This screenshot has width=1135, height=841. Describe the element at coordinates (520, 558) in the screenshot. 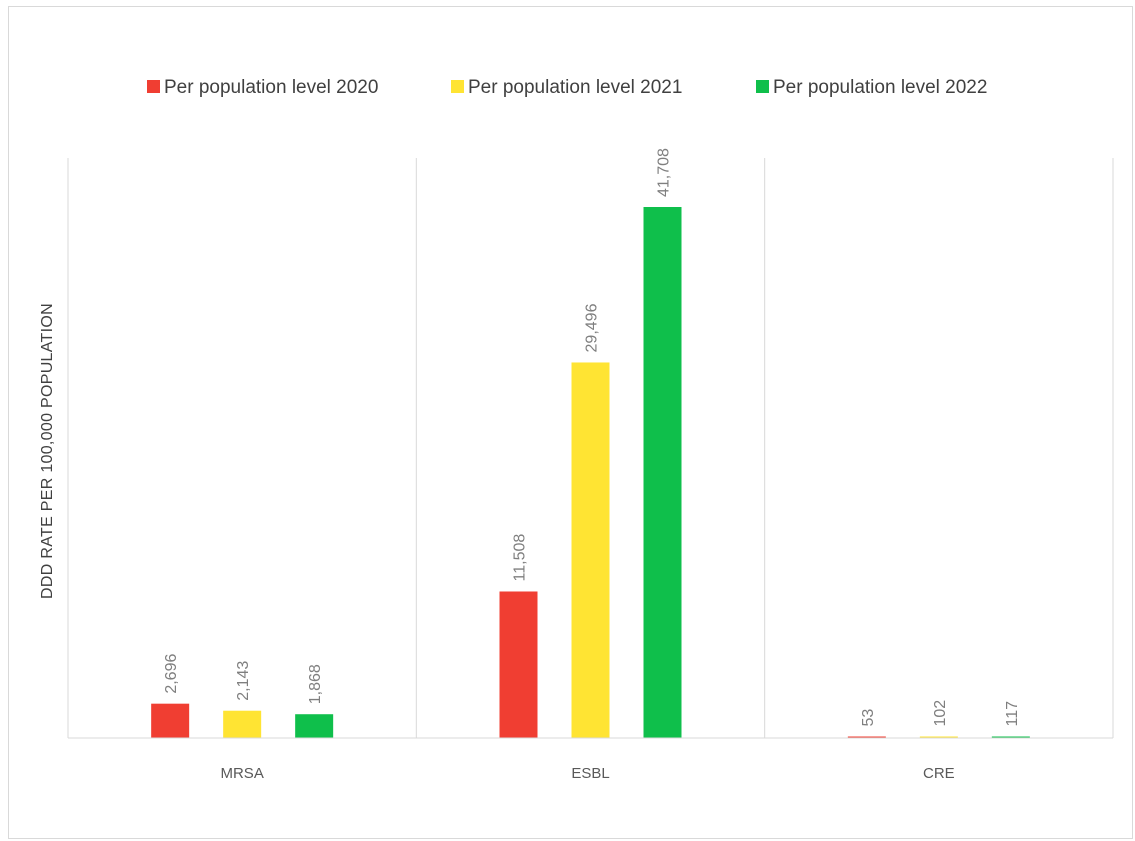

I see `data-label: 11,508` at that location.